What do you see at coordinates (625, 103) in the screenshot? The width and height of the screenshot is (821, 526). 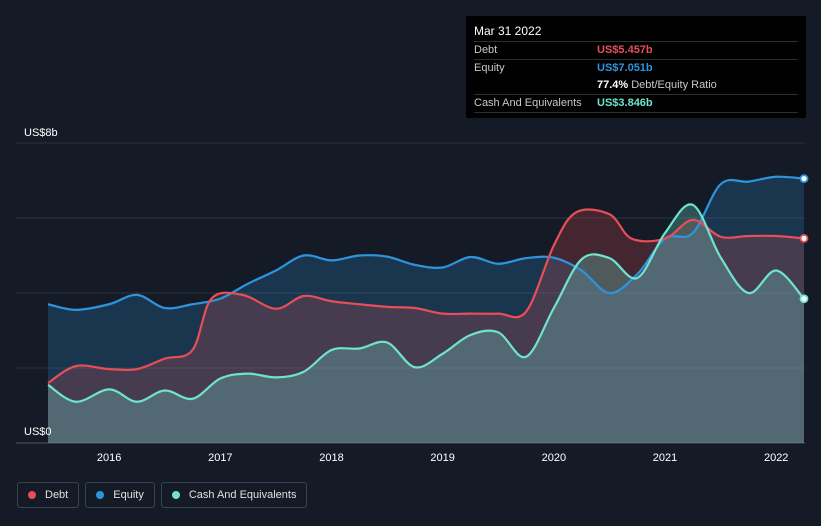 I see `tooltip-cash-value: US$3.846b` at bounding box center [625, 103].